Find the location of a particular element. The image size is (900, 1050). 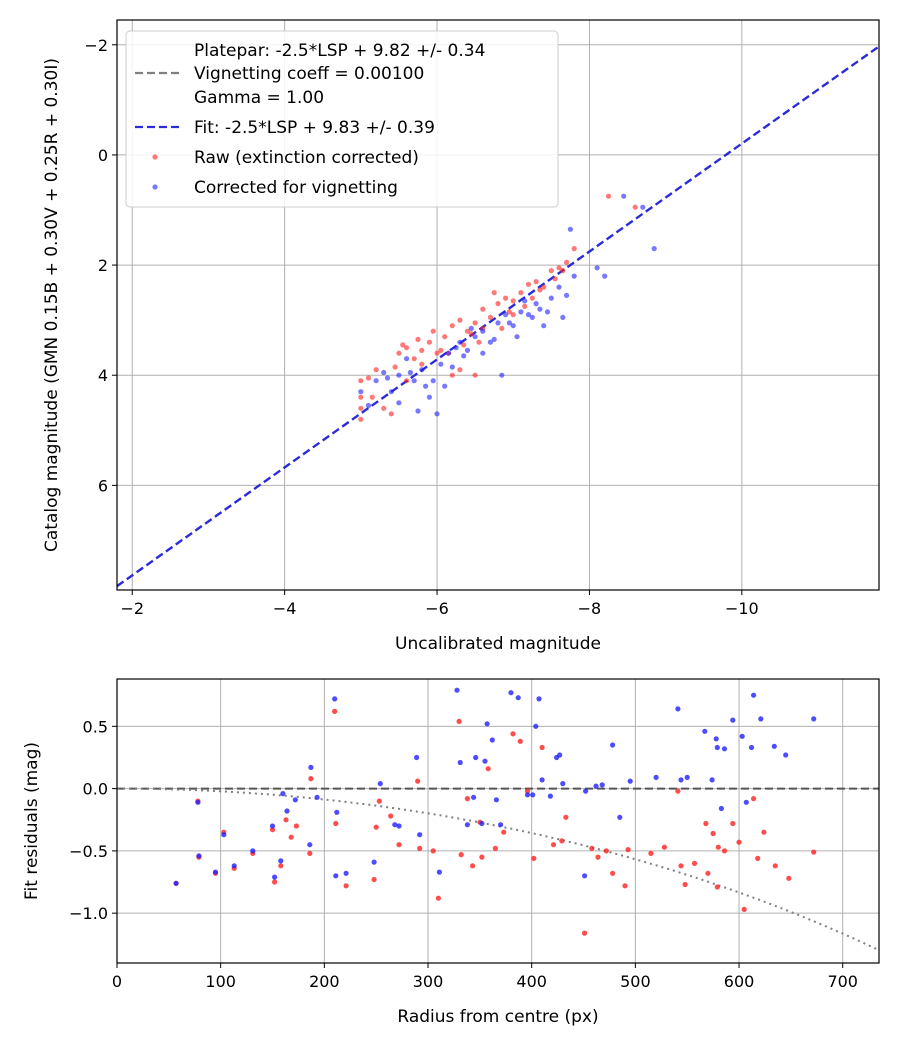

y-tick-label-0: 0 is located at coordinates (103, 155).